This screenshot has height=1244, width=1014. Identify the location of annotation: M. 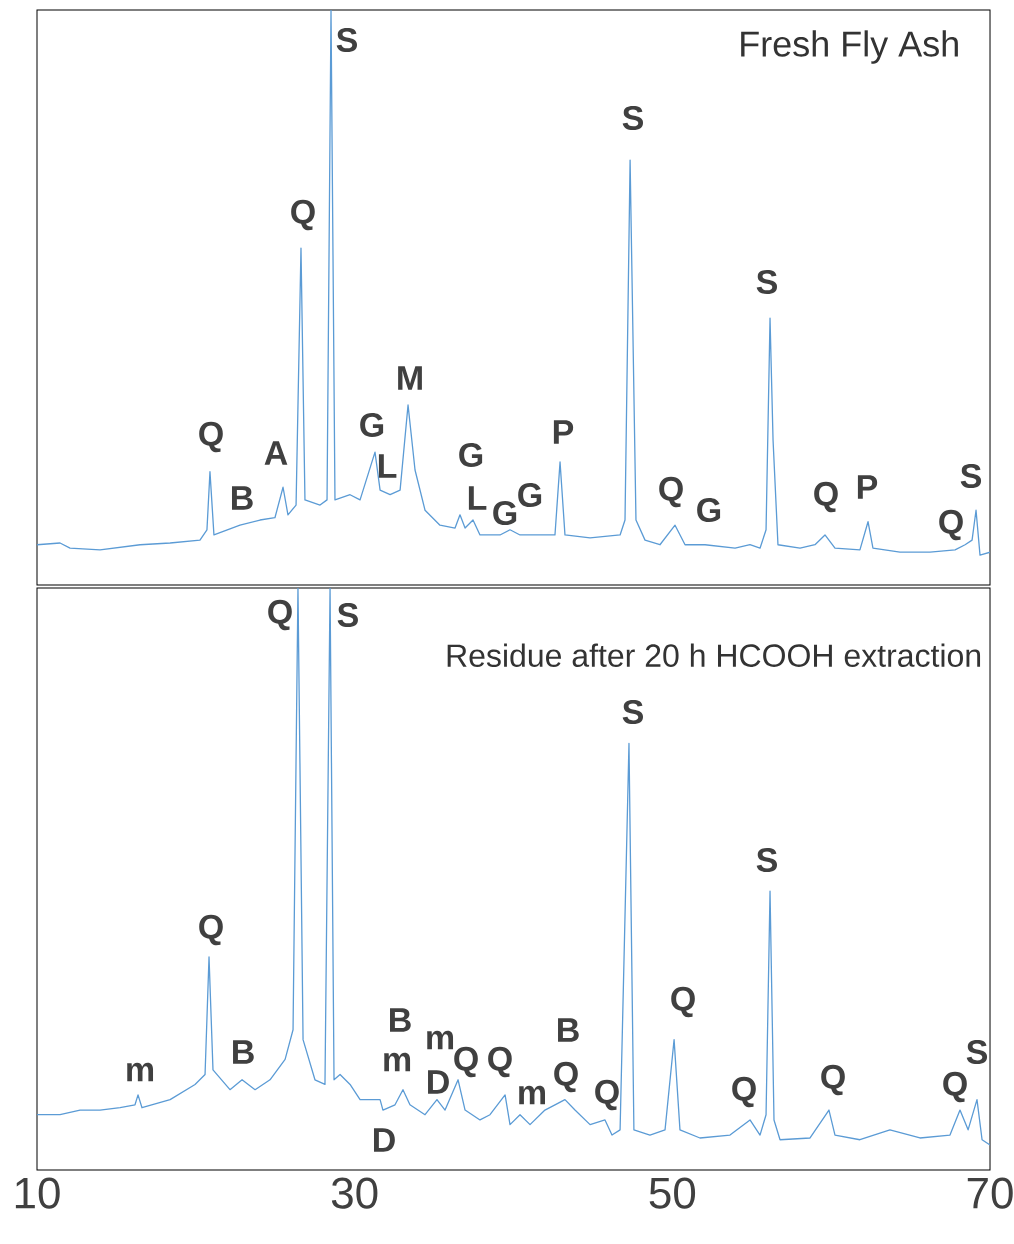
(410, 378).